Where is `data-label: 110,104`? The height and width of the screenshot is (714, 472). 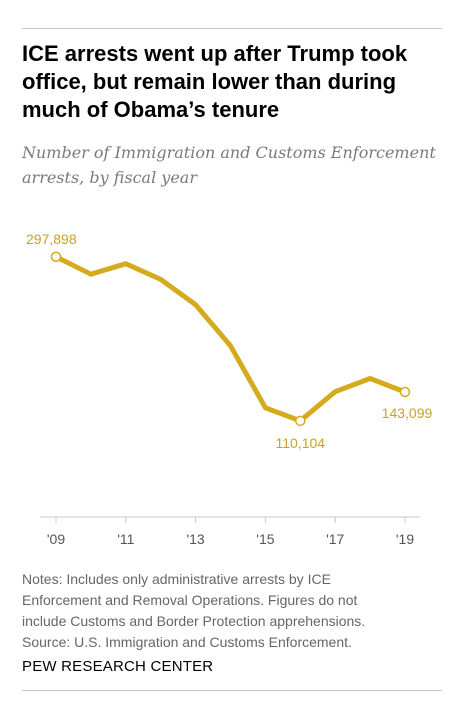 data-label: 110,104 is located at coordinates (301, 443).